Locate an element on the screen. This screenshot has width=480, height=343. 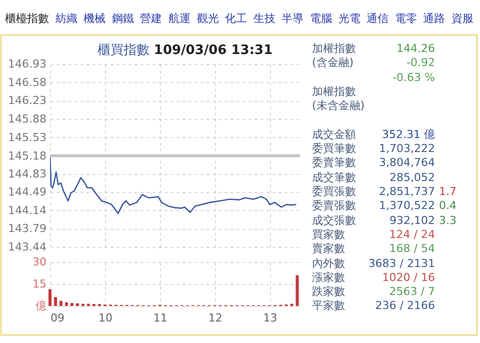
text: 1,370,522 is located at coordinates (407, 205).